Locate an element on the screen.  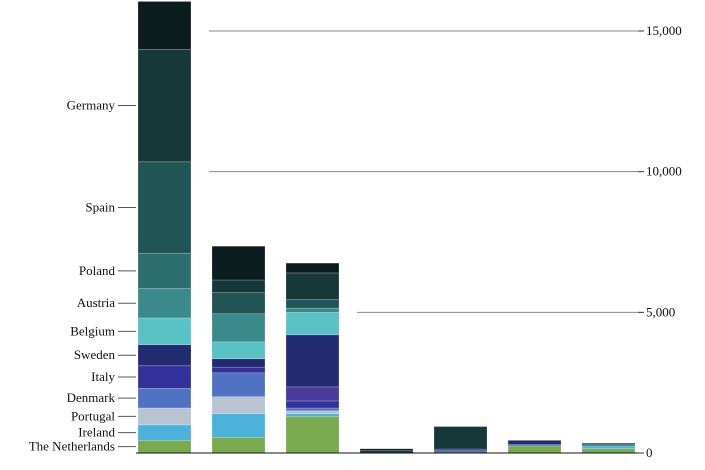
category-label-7: Belgium is located at coordinates (92, 330).